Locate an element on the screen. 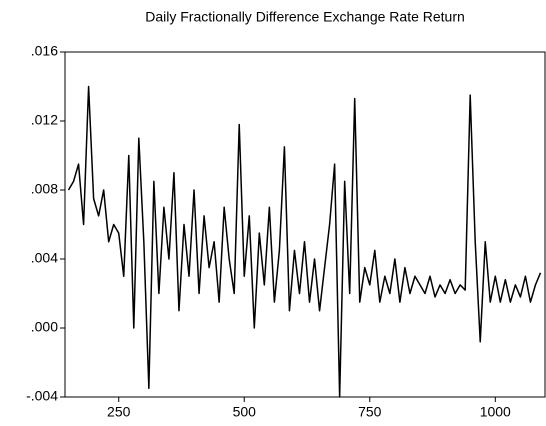  x-tick-label: 500 is located at coordinates (245, 412).